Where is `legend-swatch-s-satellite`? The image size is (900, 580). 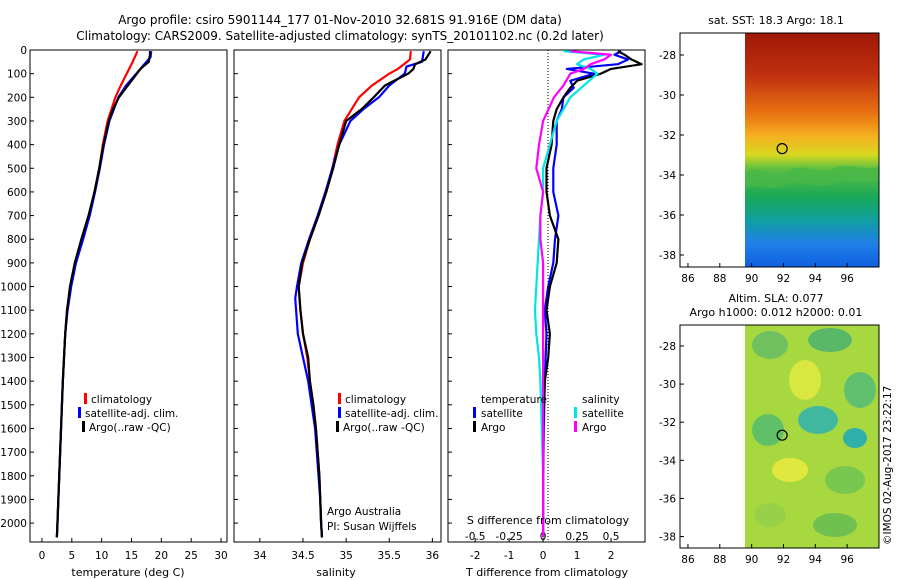 legend-swatch-s-satellite is located at coordinates (575, 412).